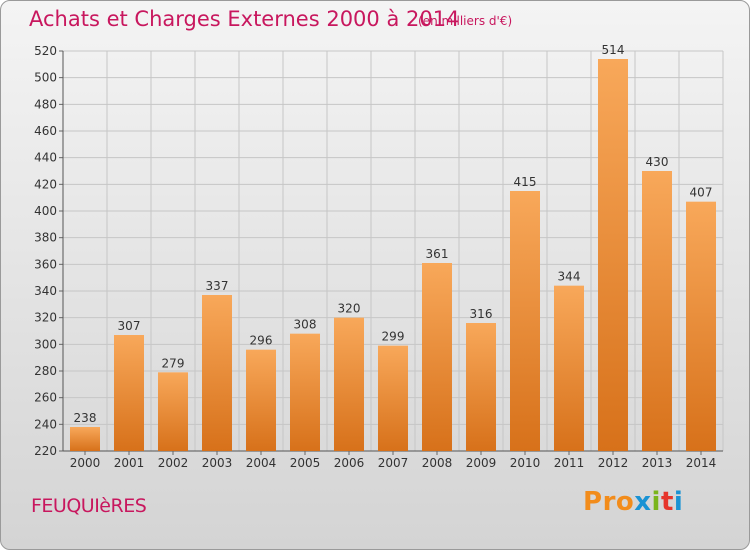 This screenshot has width=750, height=550. What do you see at coordinates (593, 502) in the screenshot?
I see `logo-letter: P` at bounding box center [593, 502].